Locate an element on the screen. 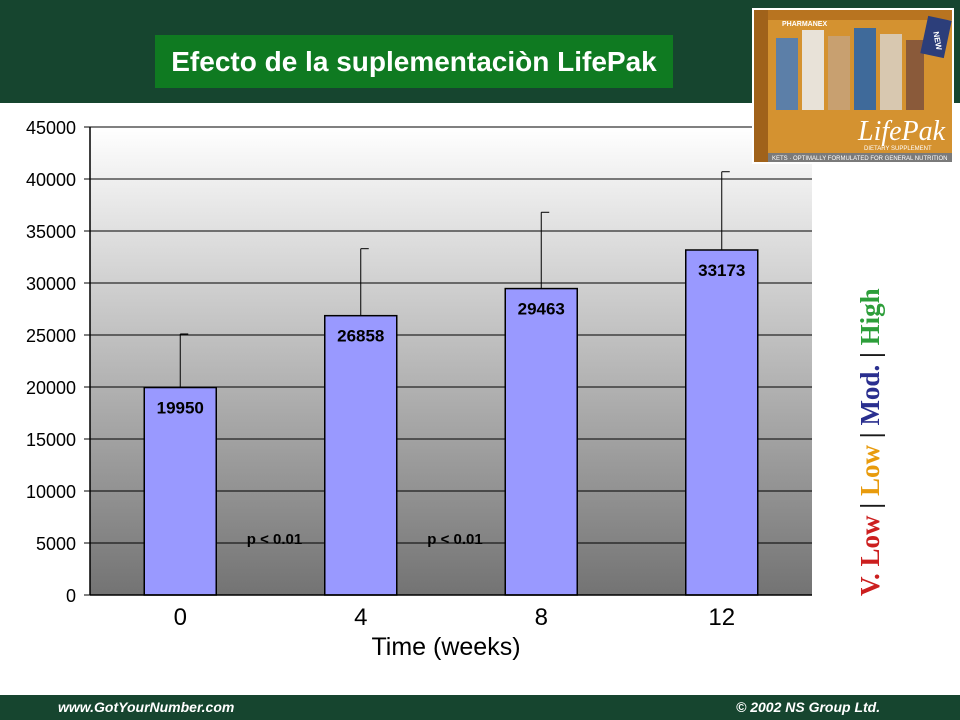 Image resolution: width=960 pixels, height=720 pixels. y-tick-label: 35000 is located at coordinates (51, 232).